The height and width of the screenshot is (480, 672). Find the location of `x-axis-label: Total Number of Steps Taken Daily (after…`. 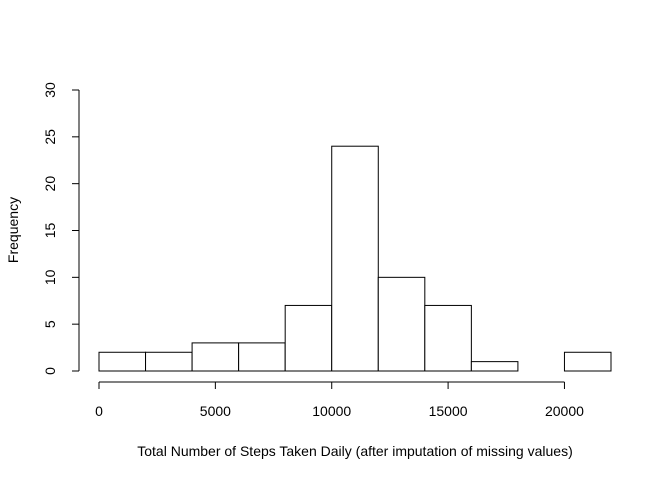

x-axis-label: Total Number of Steps Taken Daily (after… is located at coordinates (355, 451).